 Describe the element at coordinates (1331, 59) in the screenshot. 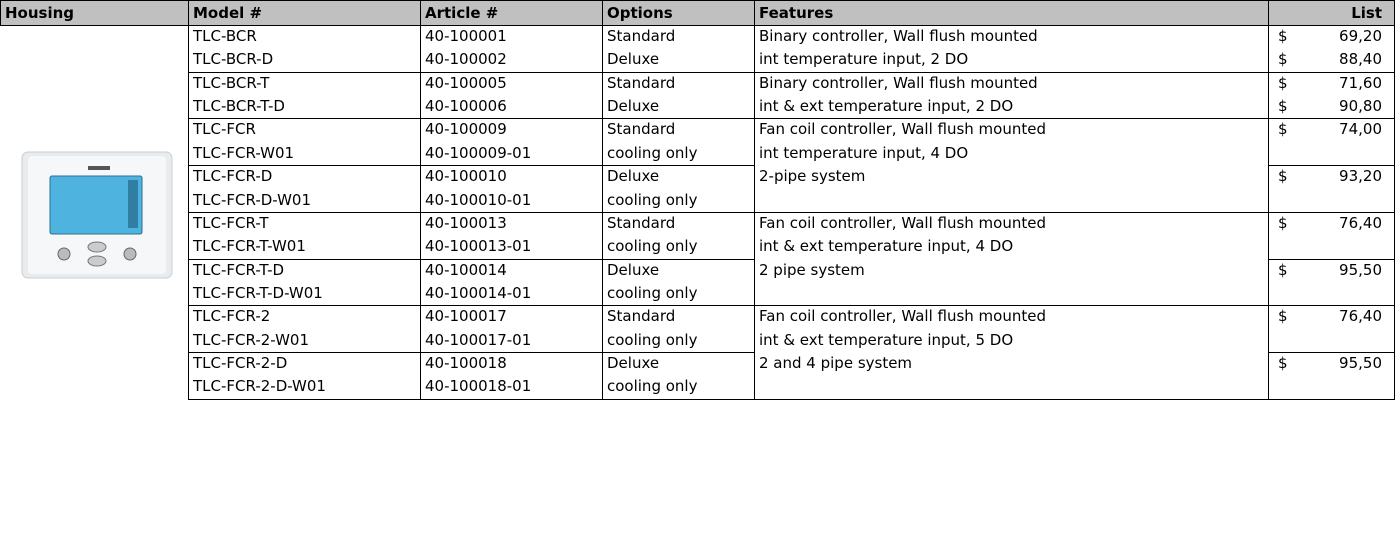

I see `price: $88,40` at that location.